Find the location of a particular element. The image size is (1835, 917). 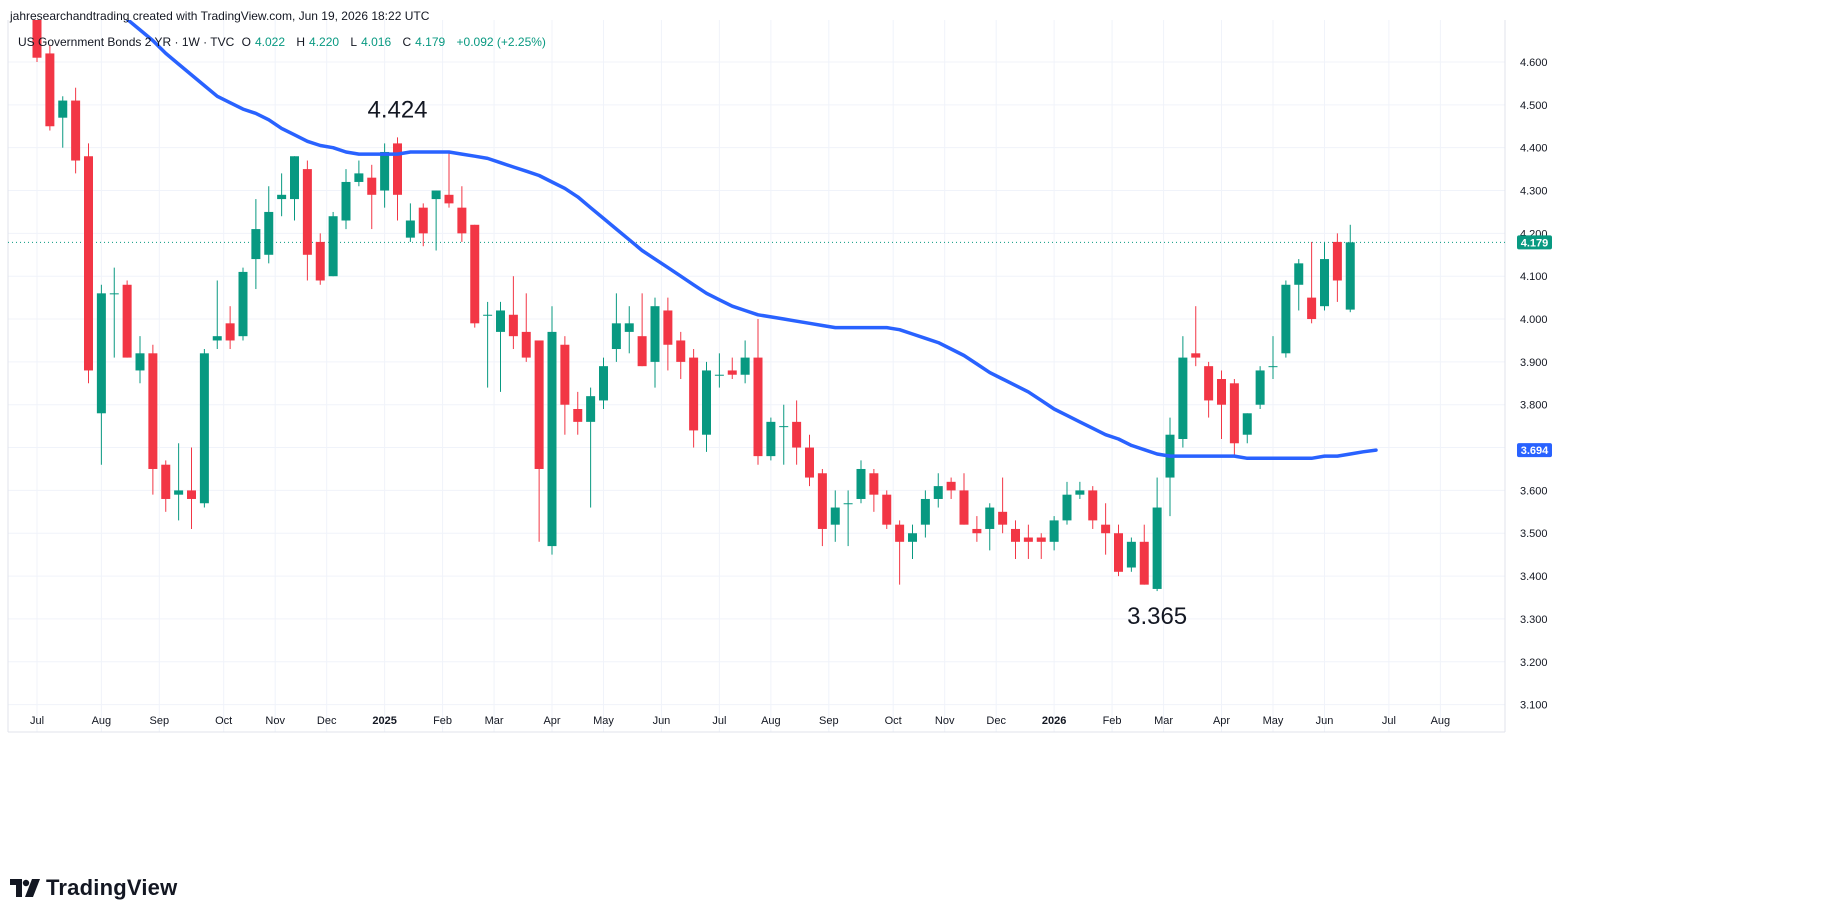

tradingview-logo: TradingView is located at coordinates (93, 888).